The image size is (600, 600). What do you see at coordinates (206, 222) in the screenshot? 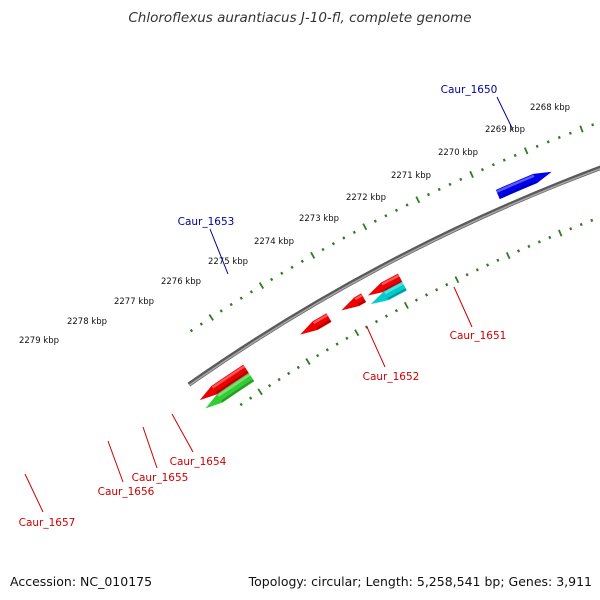
I see `gene-label-caur-1653: Caur_1653` at bounding box center [206, 222].